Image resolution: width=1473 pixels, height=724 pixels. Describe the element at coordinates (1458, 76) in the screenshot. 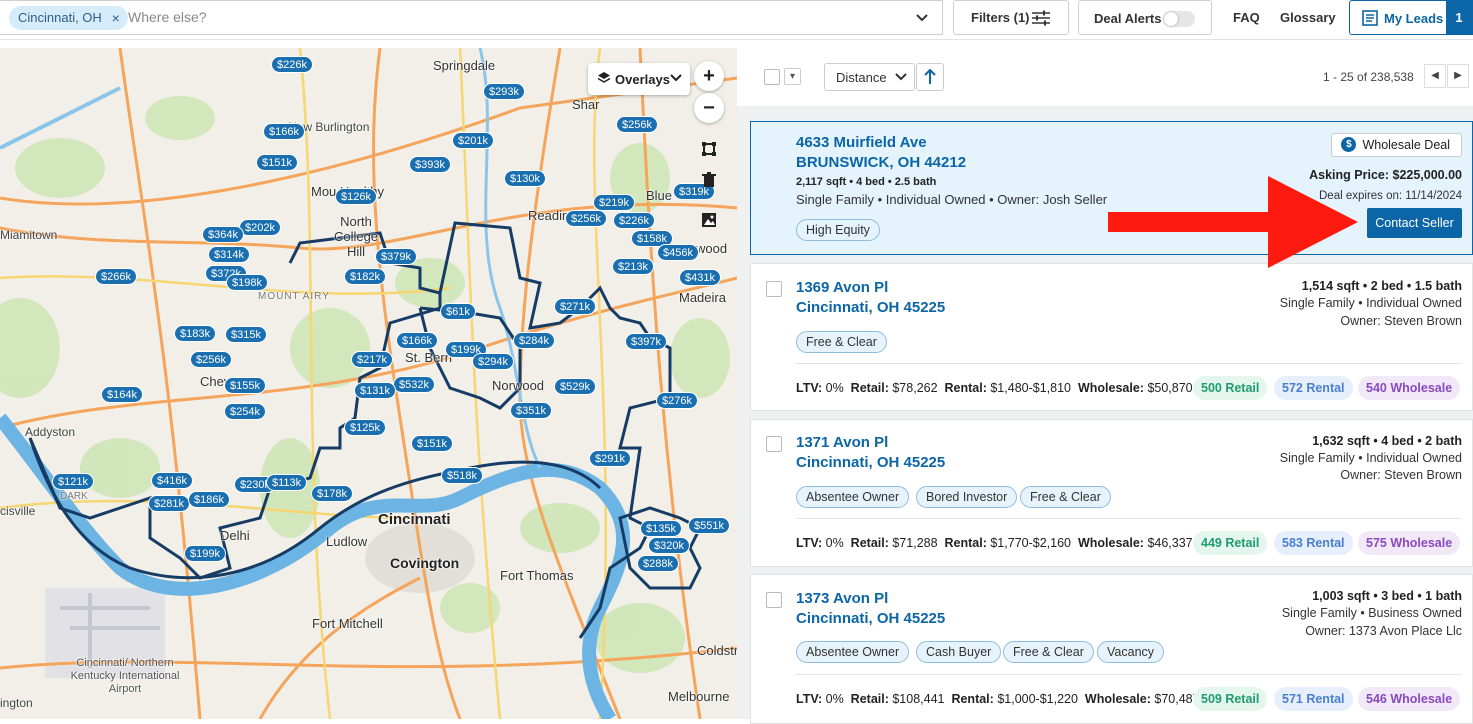

I see `next-page-button: ▶` at that location.